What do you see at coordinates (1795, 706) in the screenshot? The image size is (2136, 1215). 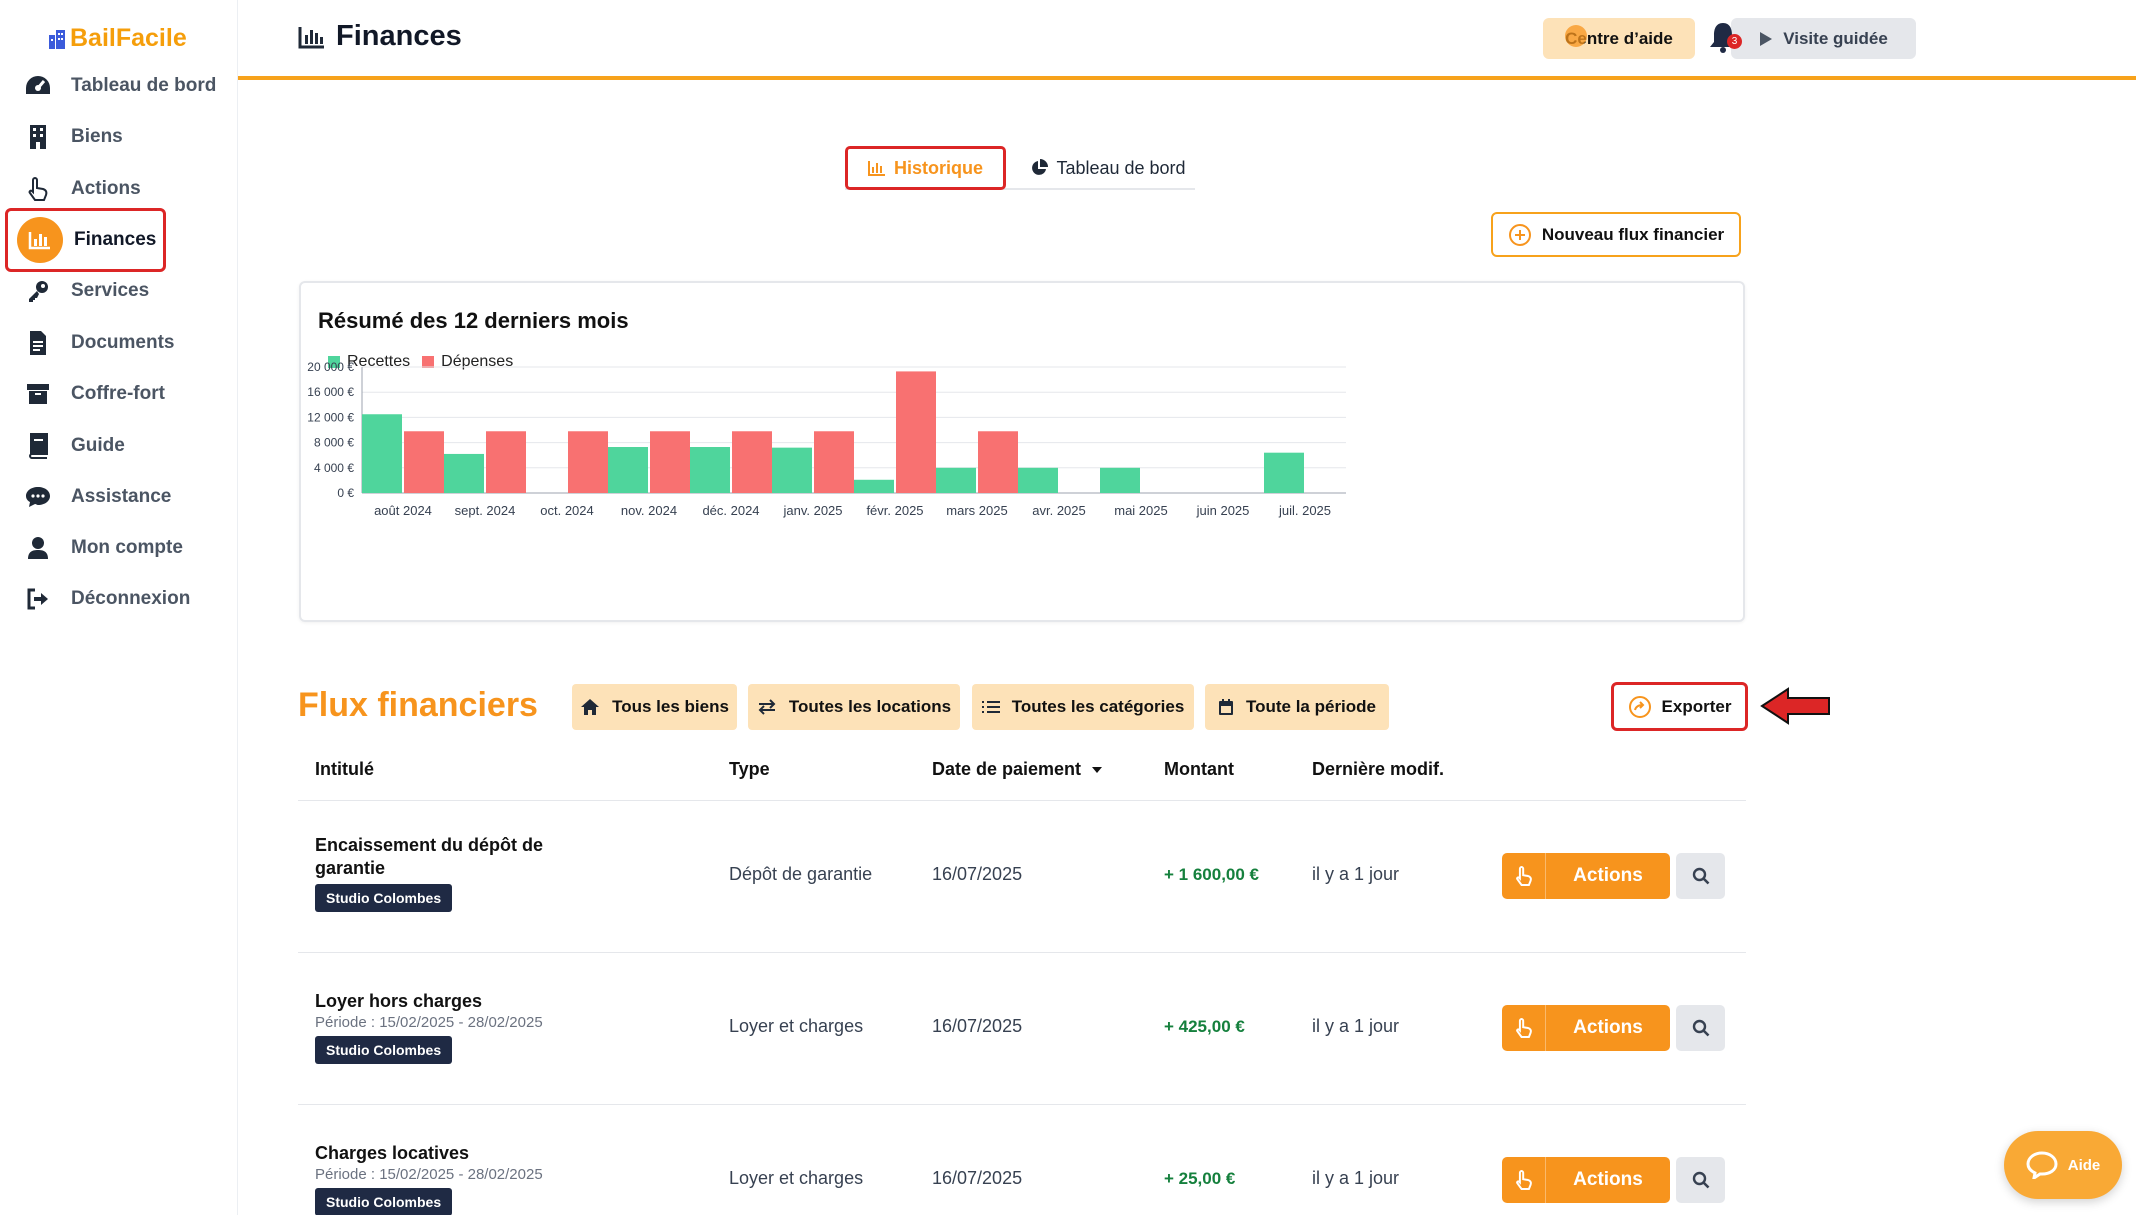 I see `red-arrow-annotation` at bounding box center [1795, 706].